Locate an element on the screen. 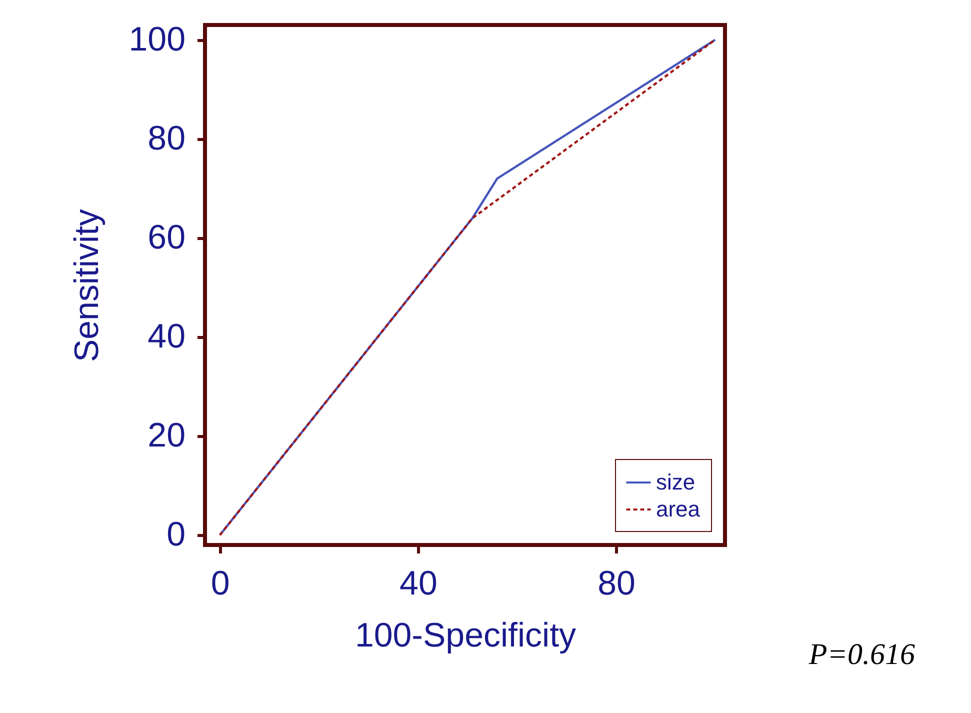  text: P=0.616 is located at coordinates (861, 654).